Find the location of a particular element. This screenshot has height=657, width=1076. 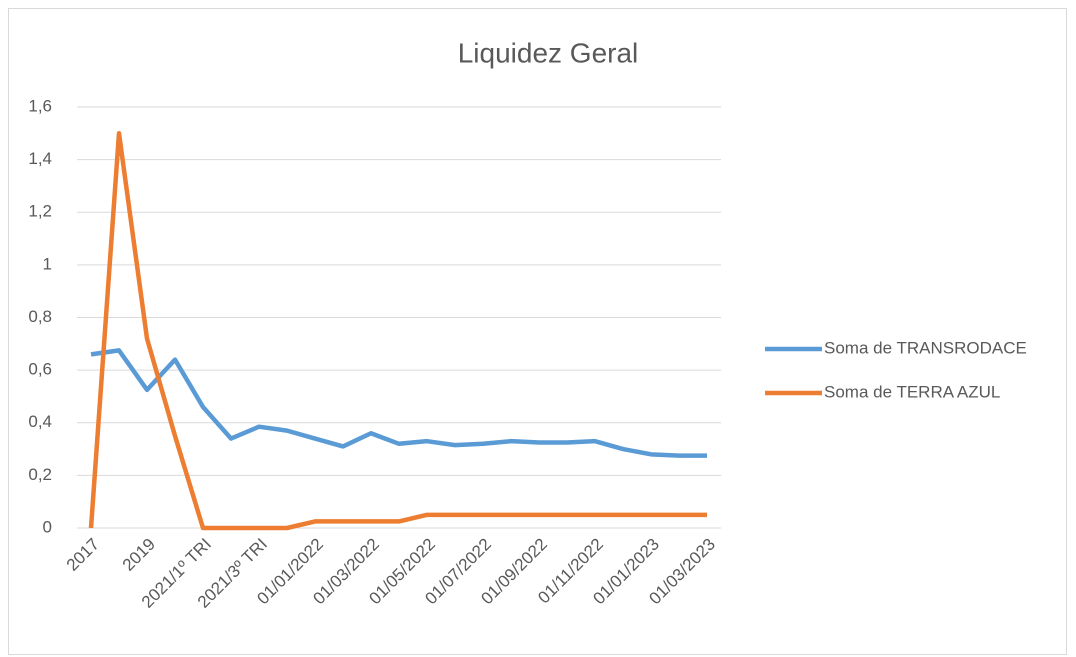

series-line is located at coordinates (398, 403).